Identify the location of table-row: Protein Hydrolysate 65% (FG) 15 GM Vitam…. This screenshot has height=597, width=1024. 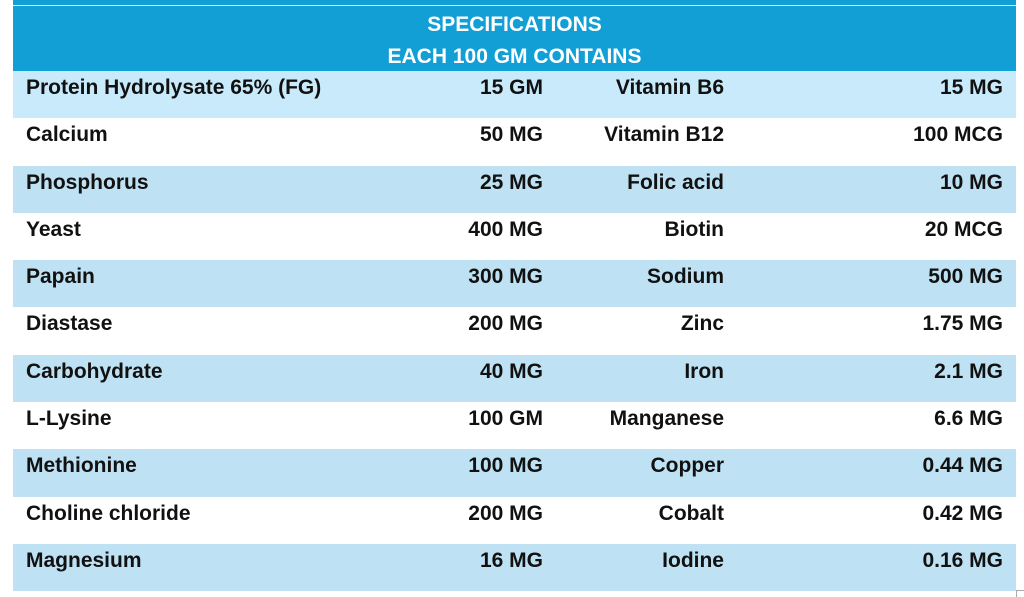
(514, 95).